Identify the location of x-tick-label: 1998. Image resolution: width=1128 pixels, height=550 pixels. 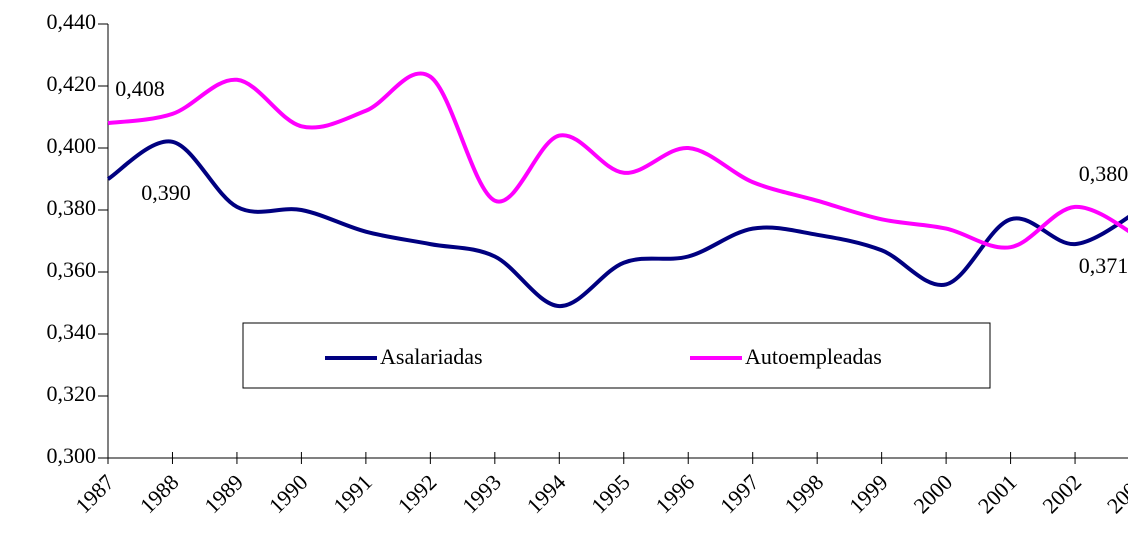
(803, 493).